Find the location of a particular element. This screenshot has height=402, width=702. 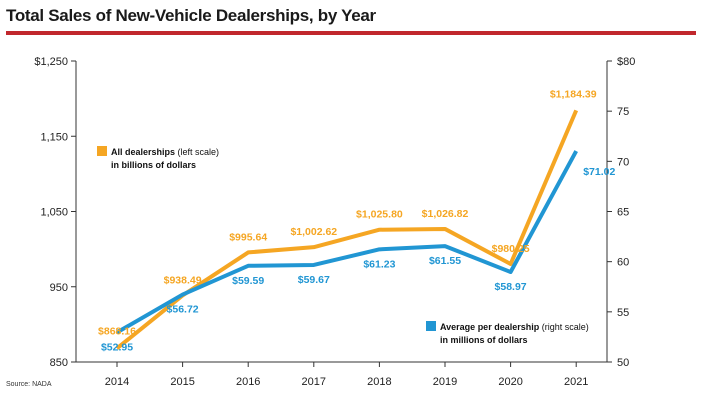

data-label: $868.16 is located at coordinates (117, 331).